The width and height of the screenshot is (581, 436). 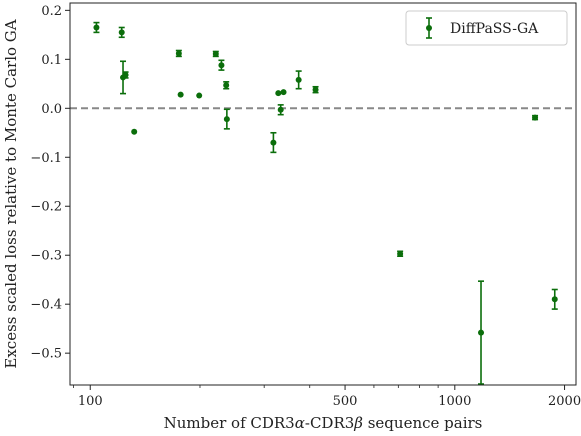 I want to click on x-axis-label: Number of CDR3α-CDR3β sequence pairs, so click(x=323, y=423).